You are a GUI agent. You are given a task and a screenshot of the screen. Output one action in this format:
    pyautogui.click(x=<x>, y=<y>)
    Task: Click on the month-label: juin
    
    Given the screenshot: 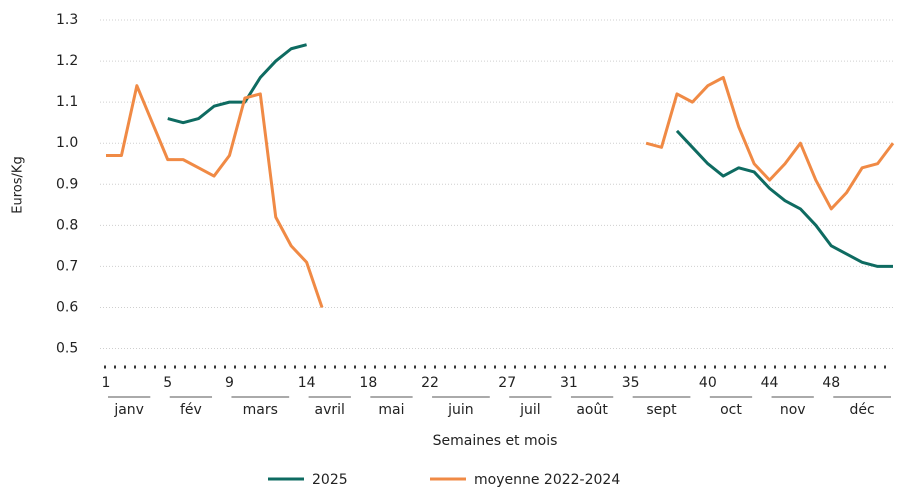 What is the action you would take?
    pyautogui.click(x=460, y=410)
    